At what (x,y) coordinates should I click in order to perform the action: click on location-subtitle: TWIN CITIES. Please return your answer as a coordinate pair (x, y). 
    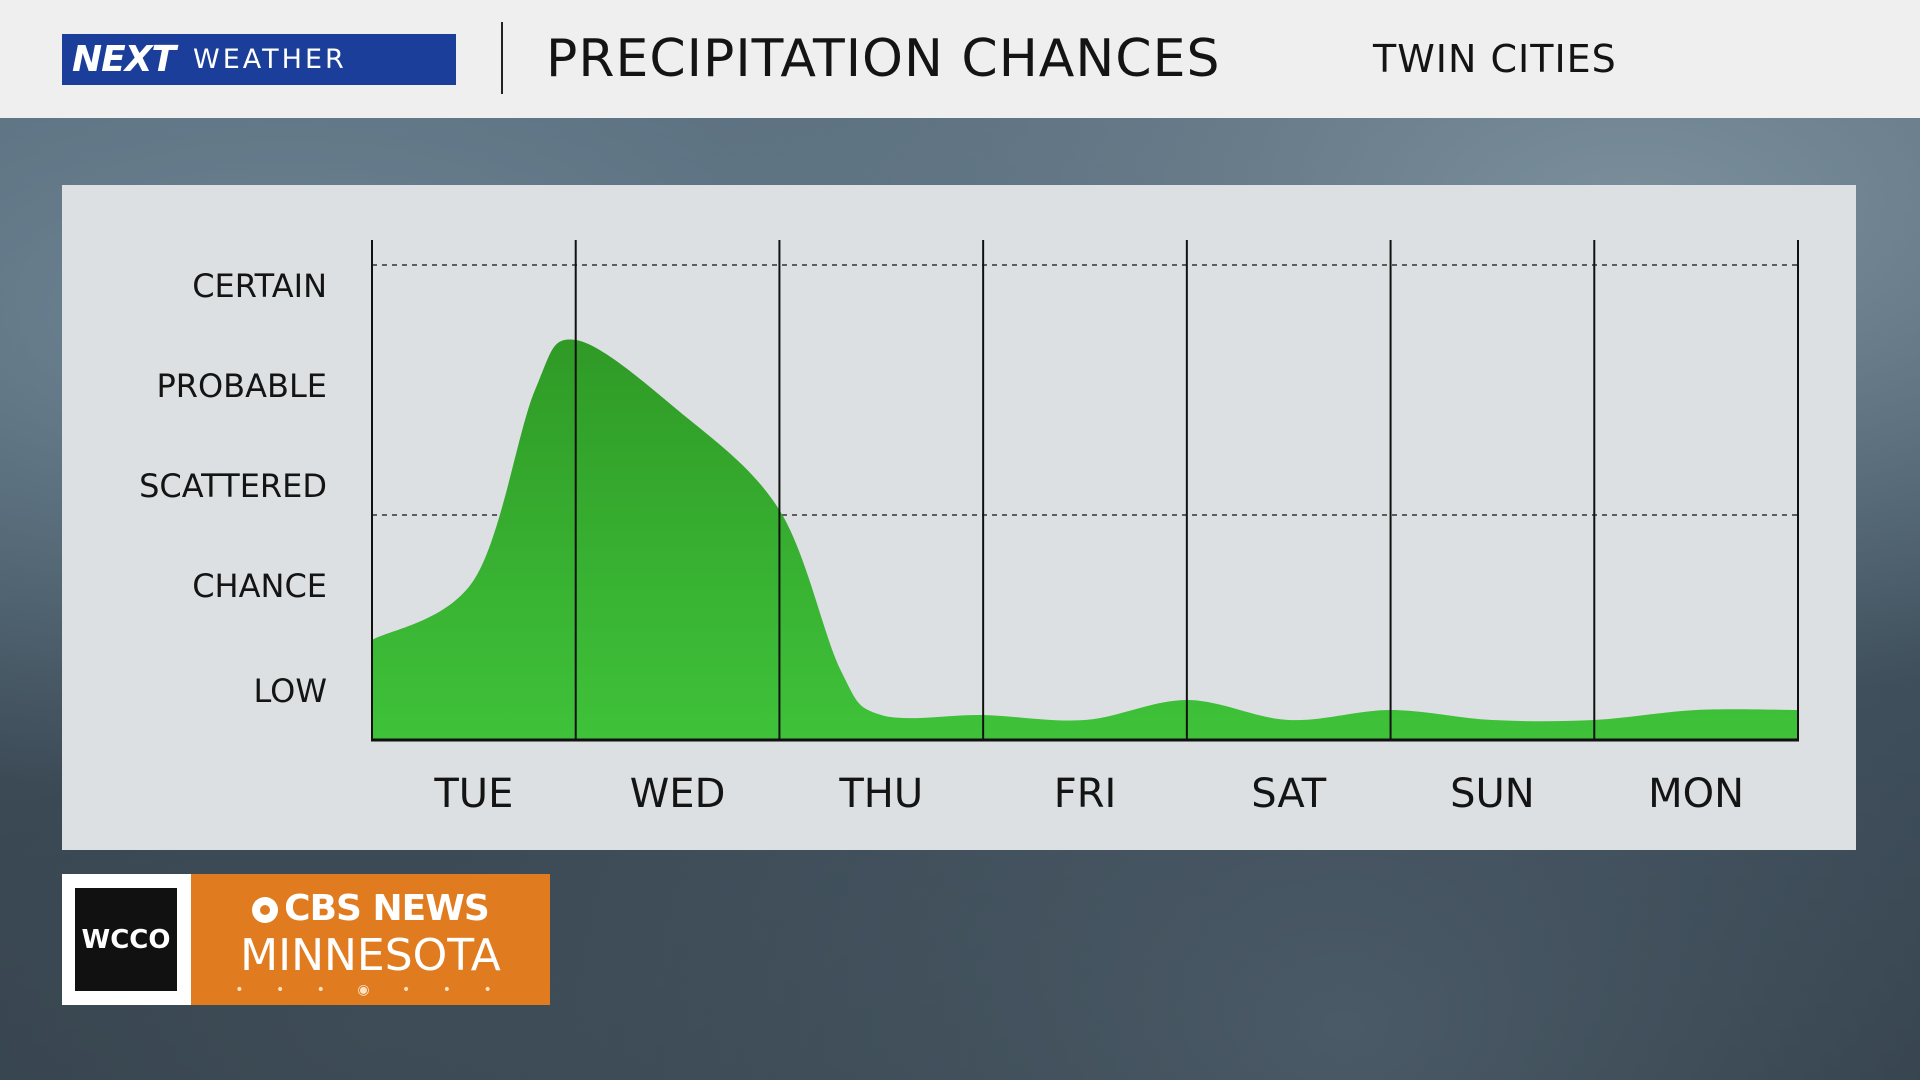
    Looking at the image, I should click on (1495, 59).